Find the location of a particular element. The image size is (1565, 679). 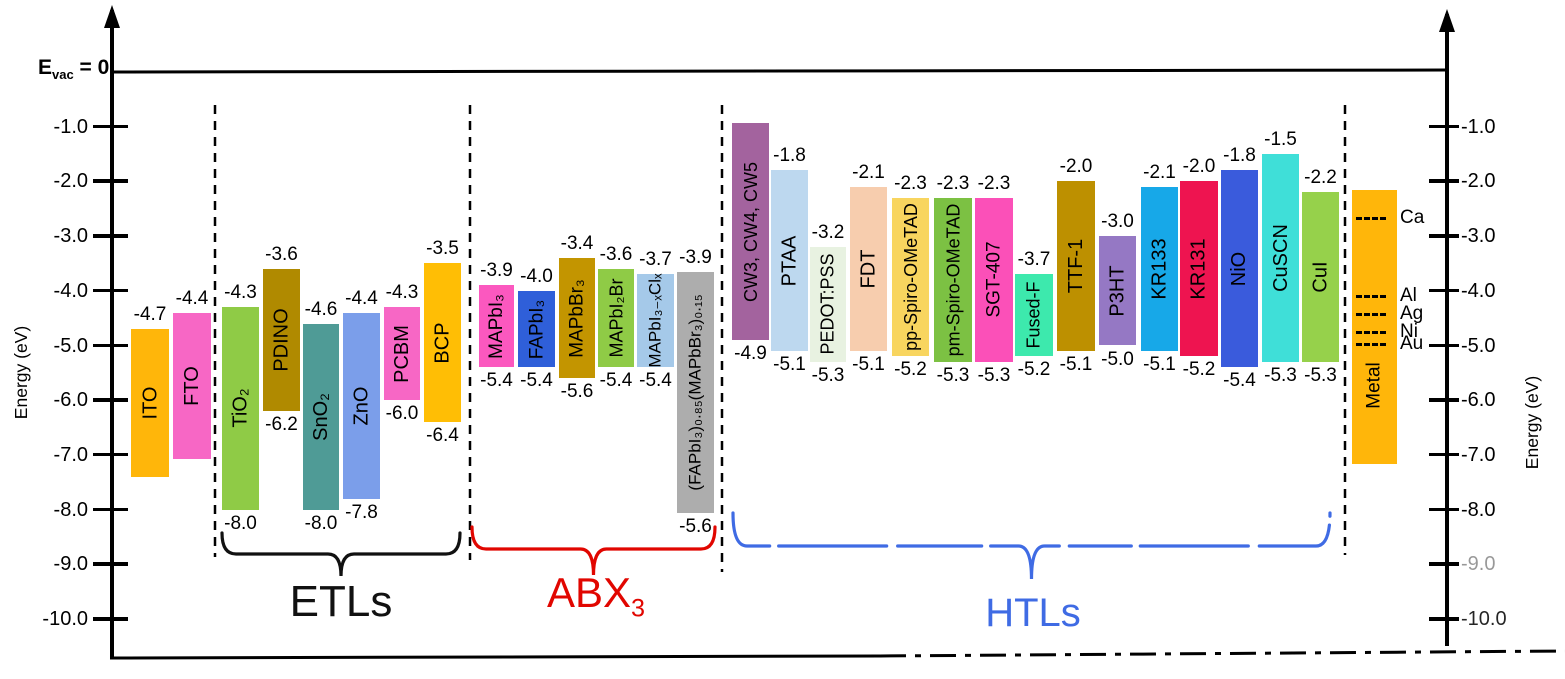

bar-bottom-value: -5.2 is located at coordinates (910, 370).